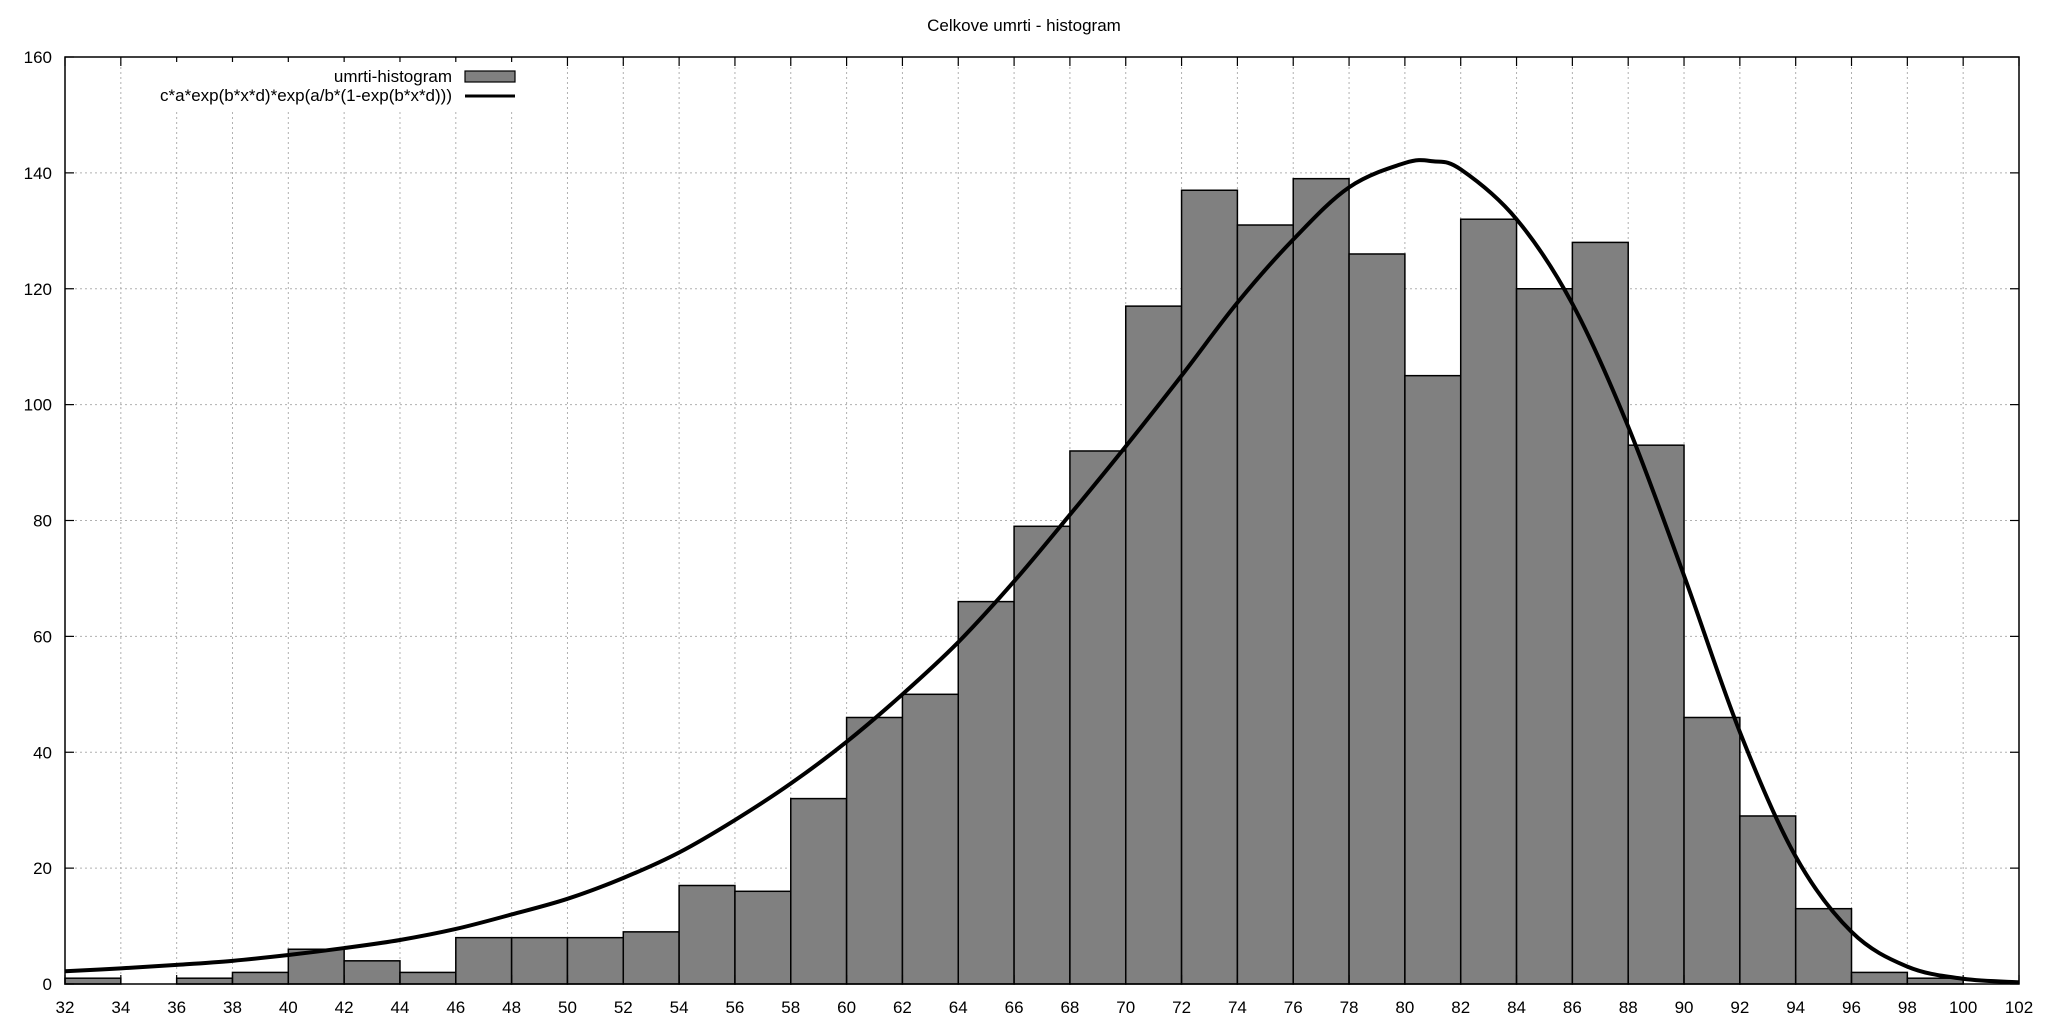 The height and width of the screenshot is (1024, 2048). Describe the element at coordinates (1684, 1007) in the screenshot. I see `x-tick-label: 90` at that location.